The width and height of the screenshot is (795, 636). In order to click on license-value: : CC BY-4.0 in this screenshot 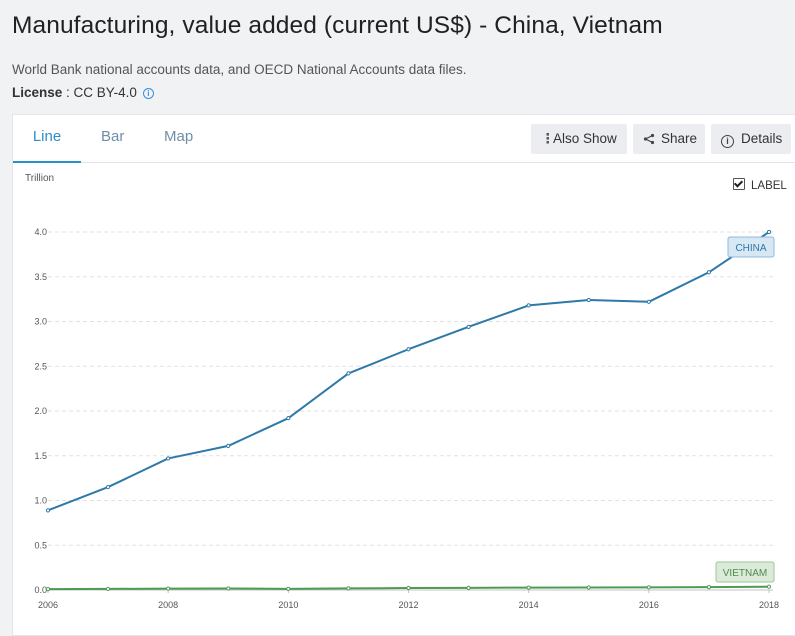, I will do `click(101, 92)`.